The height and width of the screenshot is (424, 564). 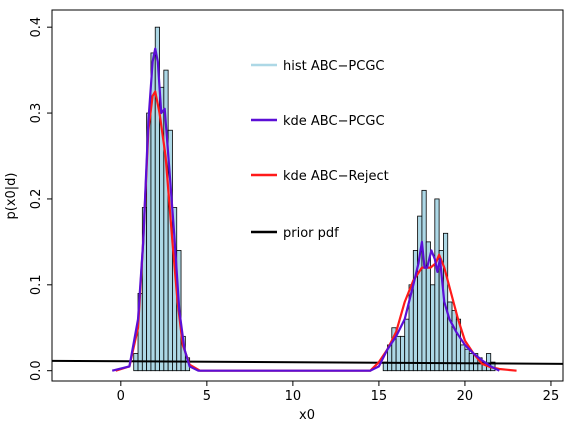 What do you see at coordinates (465, 396) in the screenshot?
I see `x-tick-label: 20` at bounding box center [465, 396].